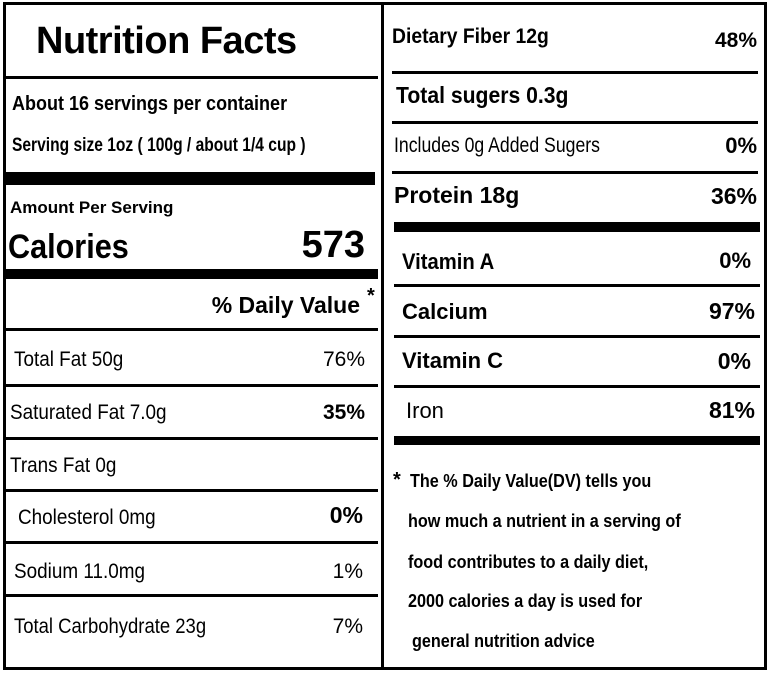 The image size is (771, 674). What do you see at coordinates (343, 412) in the screenshot?
I see `nutrient-dv-saturated-fat: 35%` at bounding box center [343, 412].